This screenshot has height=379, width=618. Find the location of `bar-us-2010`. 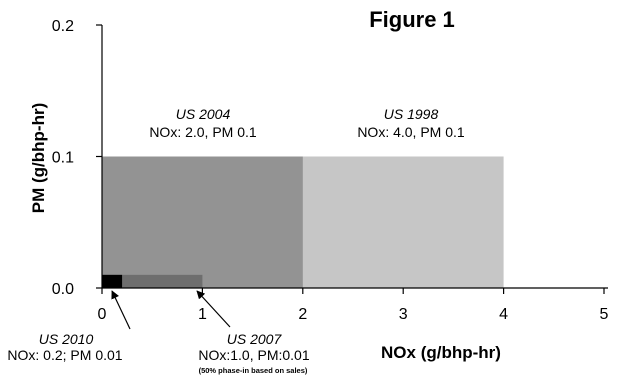

bar-us-2010 is located at coordinates (112, 281).